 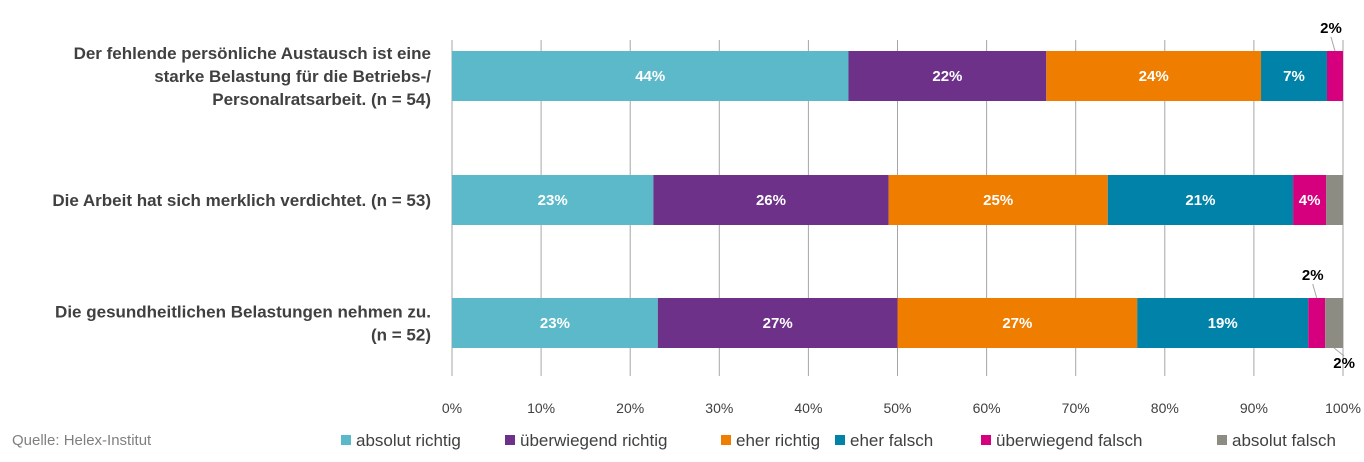 I want to click on category-label: Personalratsarbeit. (n = 54), so click(x=321, y=99).